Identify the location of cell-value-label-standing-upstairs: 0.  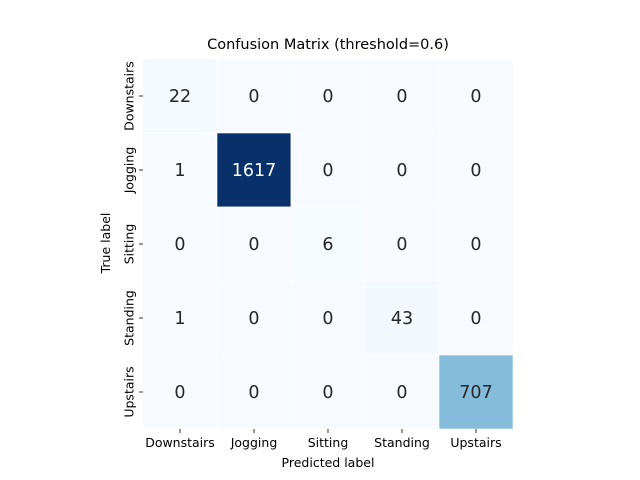
(475, 319).